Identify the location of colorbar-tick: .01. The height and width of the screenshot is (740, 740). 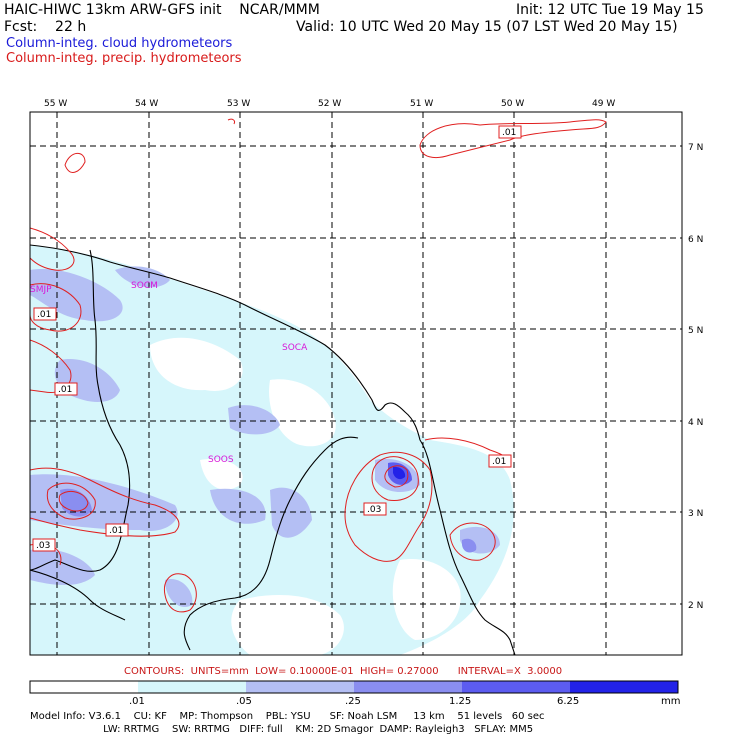
(137, 701).